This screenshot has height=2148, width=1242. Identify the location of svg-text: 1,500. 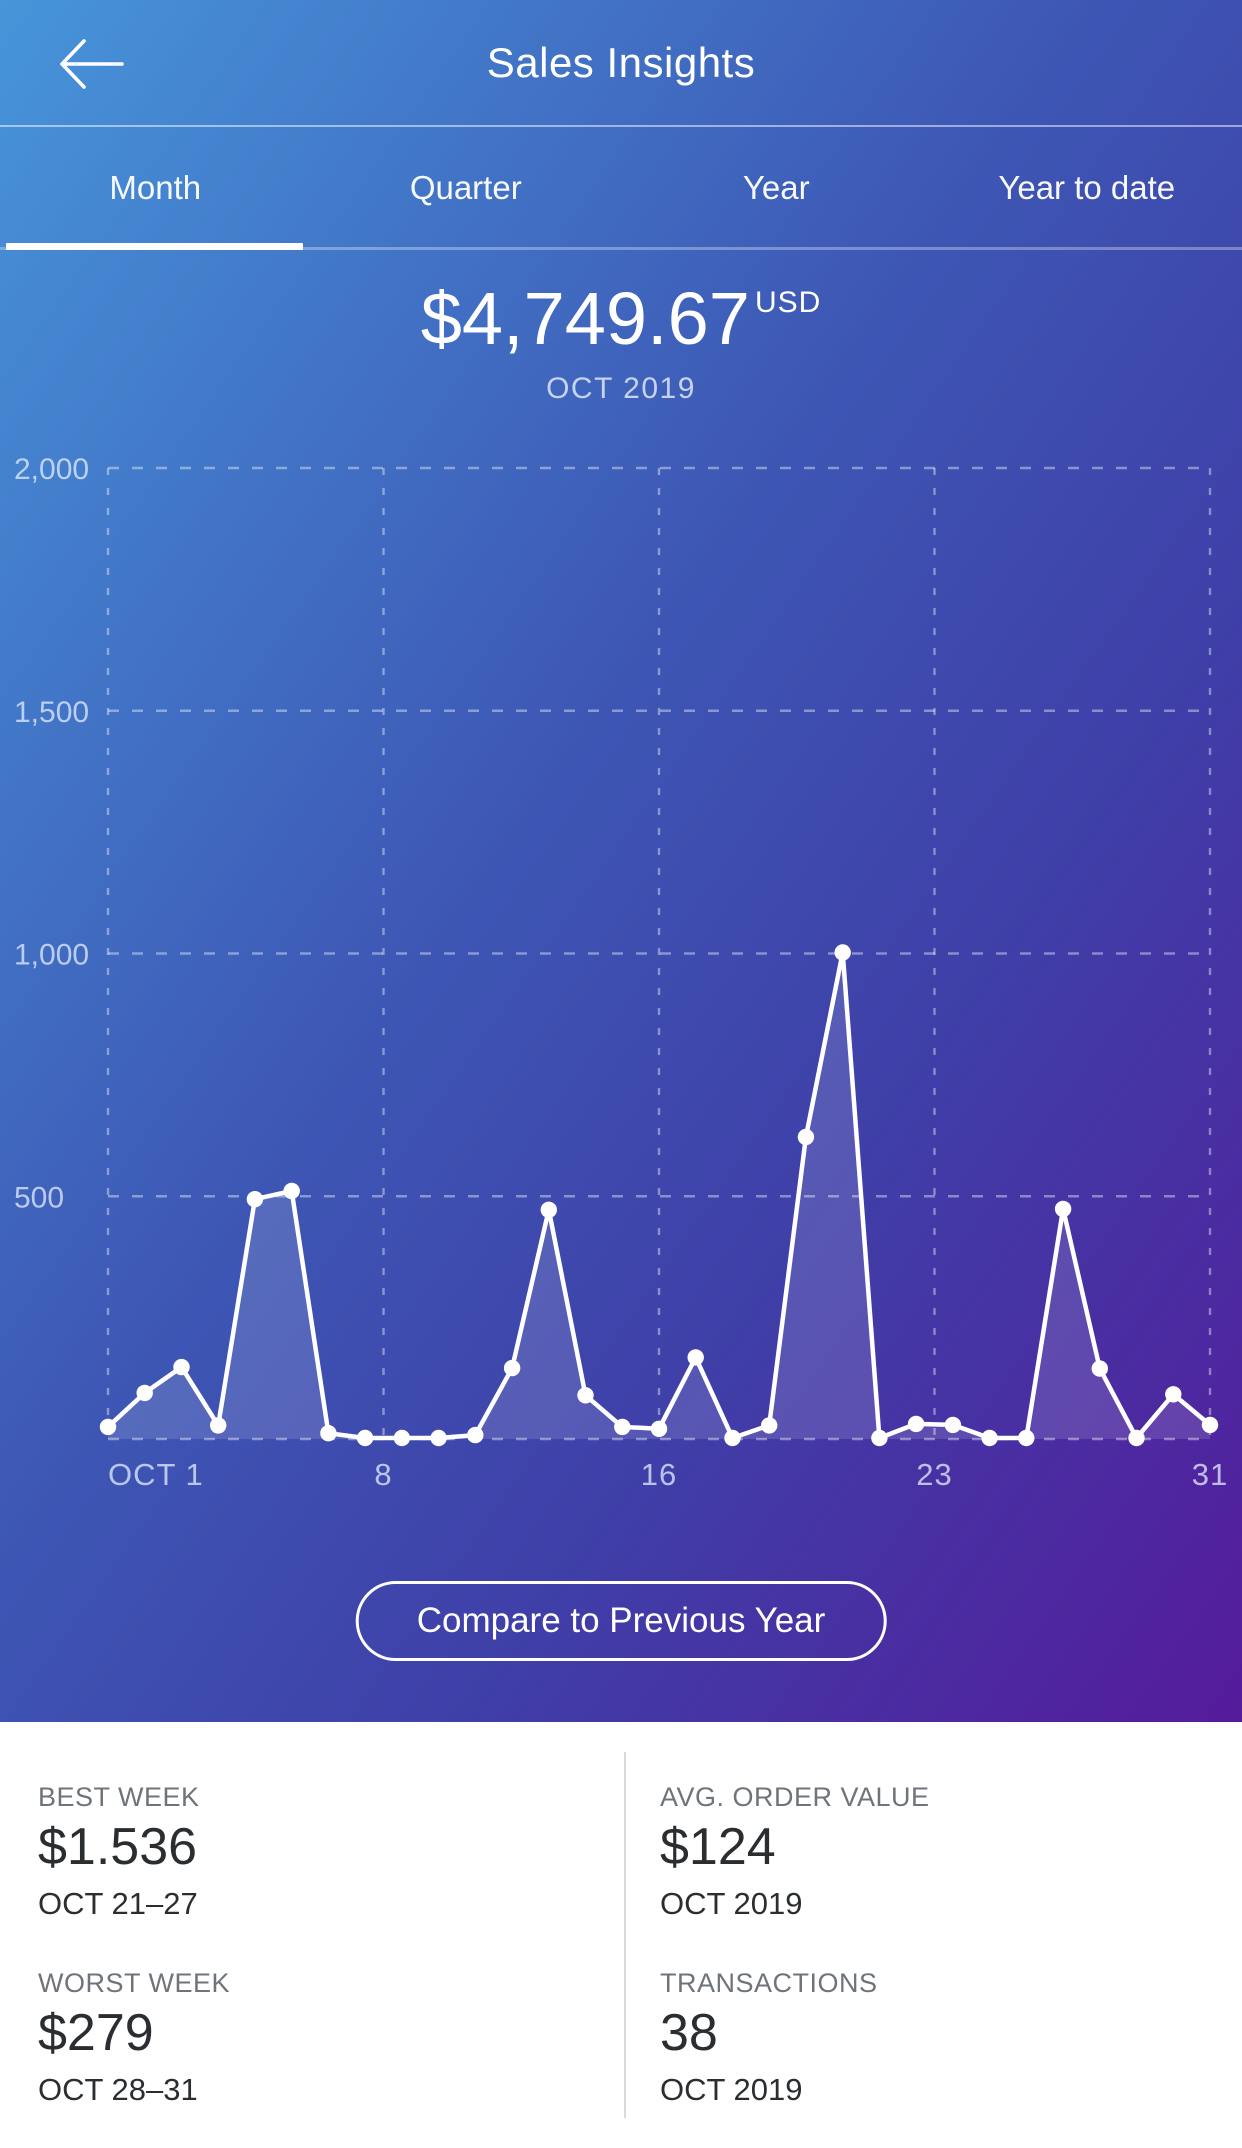
(51, 712).